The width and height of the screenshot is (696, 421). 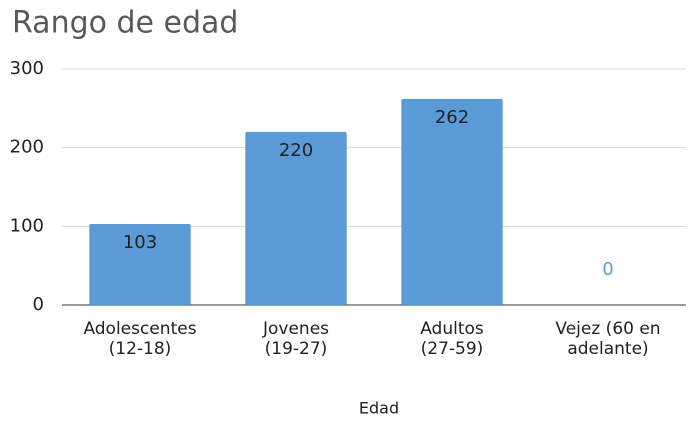 What do you see at coordinates (607, 269) in the screenshot?
I see `data-label: 0` at bounding box center [607, 269].